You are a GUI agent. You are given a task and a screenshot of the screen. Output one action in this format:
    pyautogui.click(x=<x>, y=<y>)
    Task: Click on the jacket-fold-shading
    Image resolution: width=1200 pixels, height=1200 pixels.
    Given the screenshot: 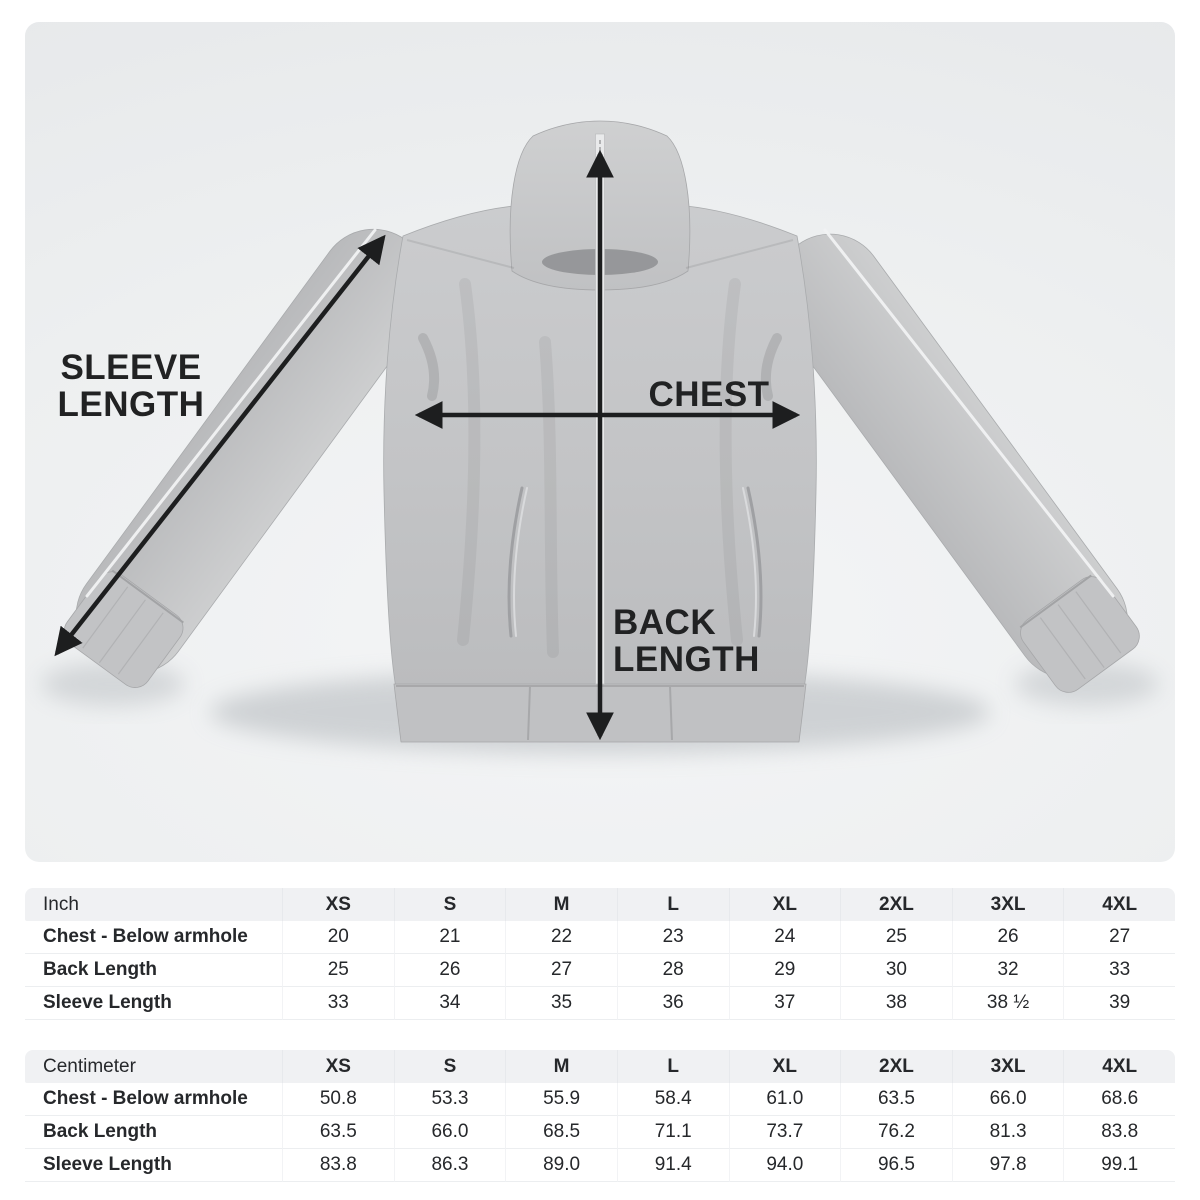 What is the action you would take?
    pyautogui.click(x=600, y=468)
    